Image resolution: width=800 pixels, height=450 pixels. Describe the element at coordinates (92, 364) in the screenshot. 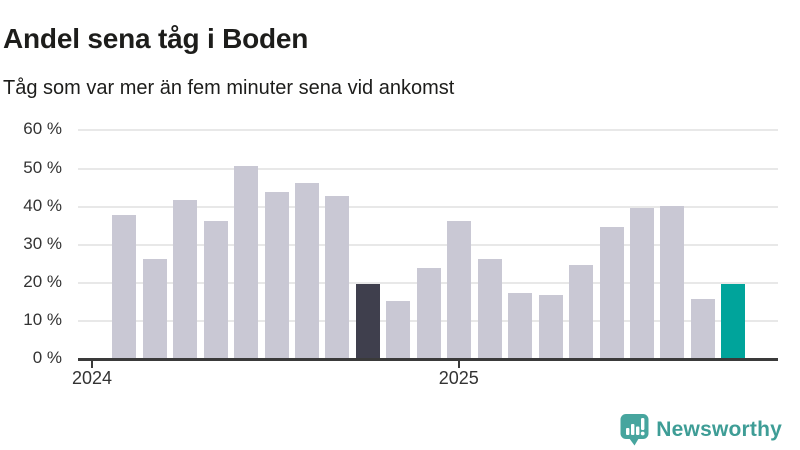

I see `x-tick-2024` at that location.